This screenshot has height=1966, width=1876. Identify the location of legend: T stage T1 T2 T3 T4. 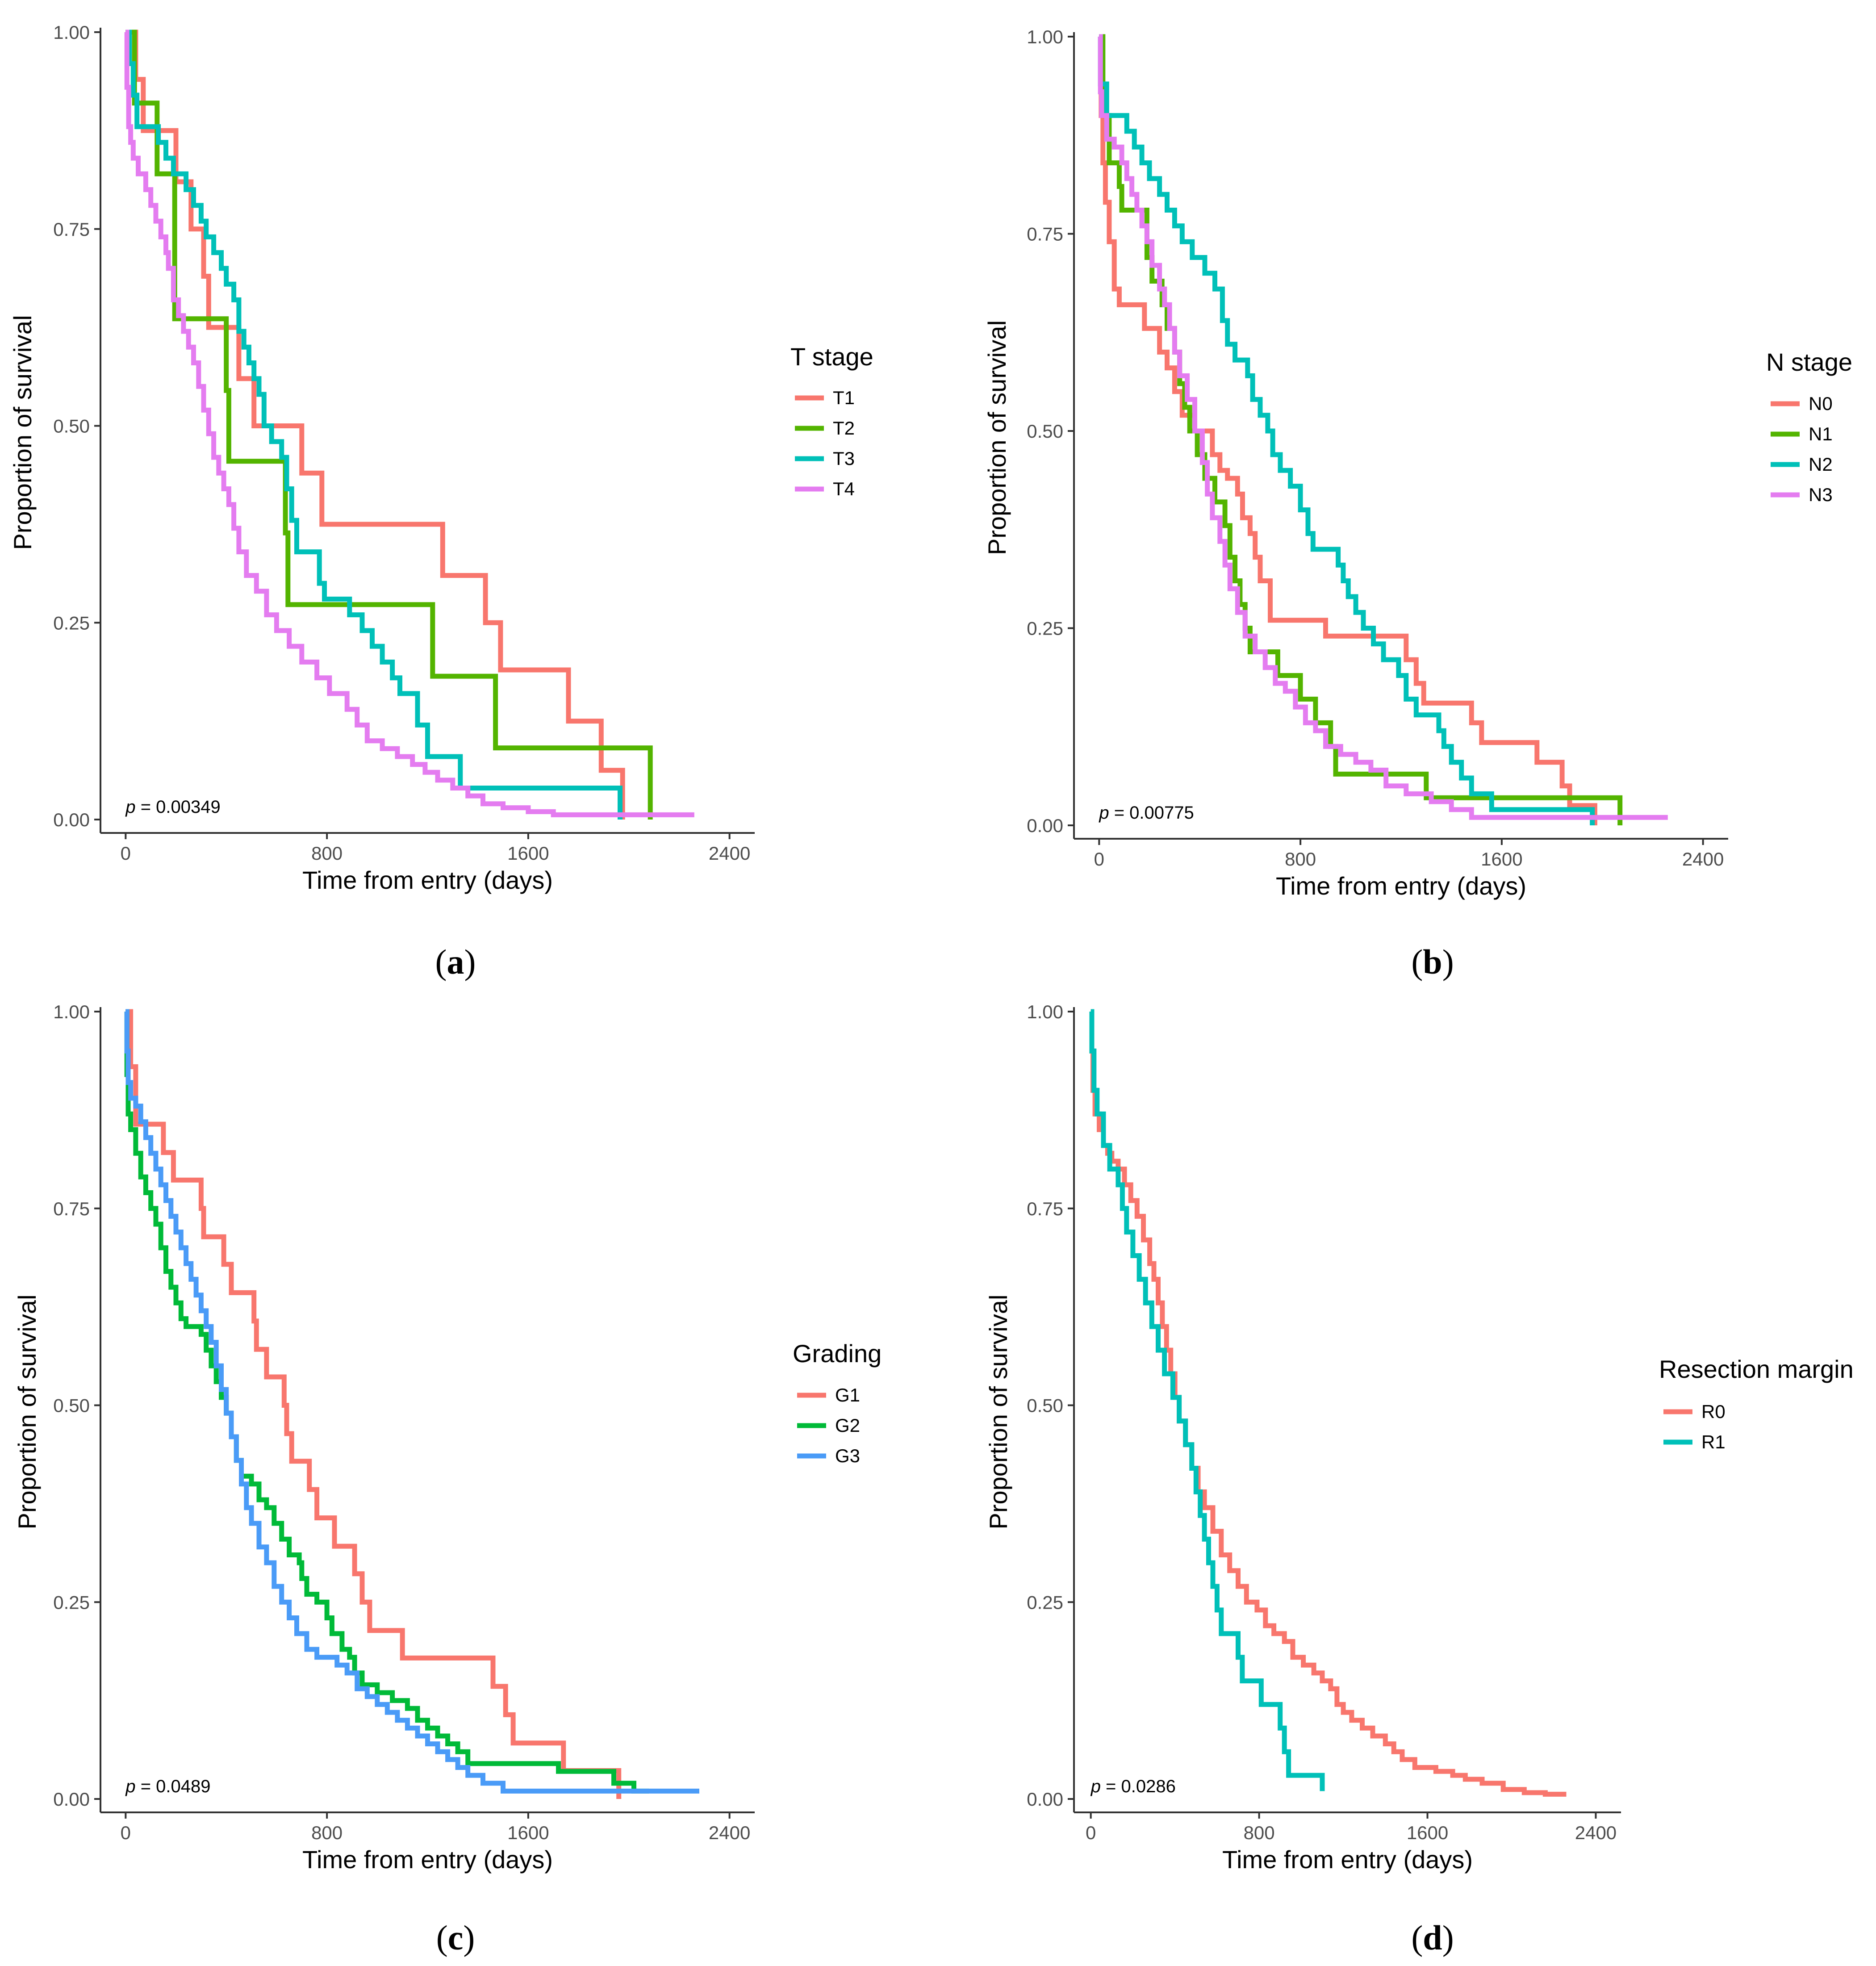
(831, 421).